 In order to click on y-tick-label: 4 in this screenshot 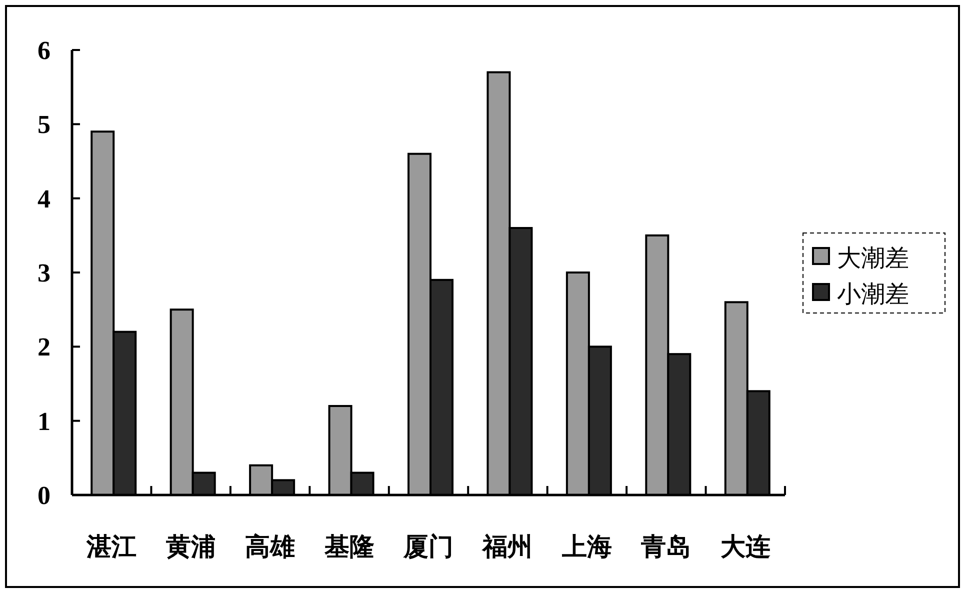, I will do `click(44, 199)`.